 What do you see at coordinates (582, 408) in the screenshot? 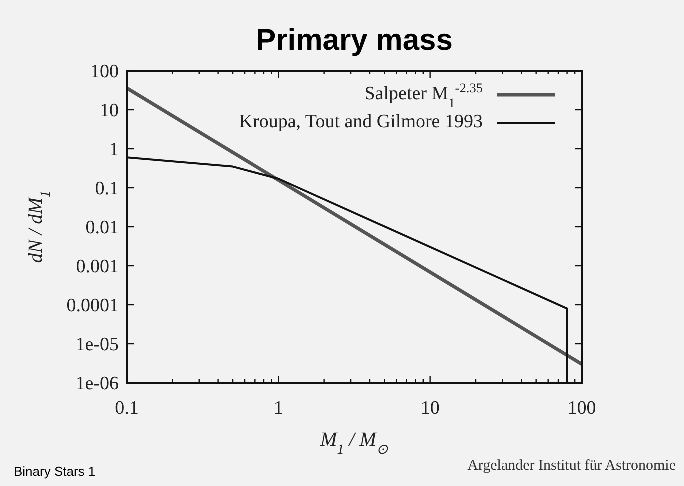
I see `x-tick-label: 100` at bounding box center [582, 408].